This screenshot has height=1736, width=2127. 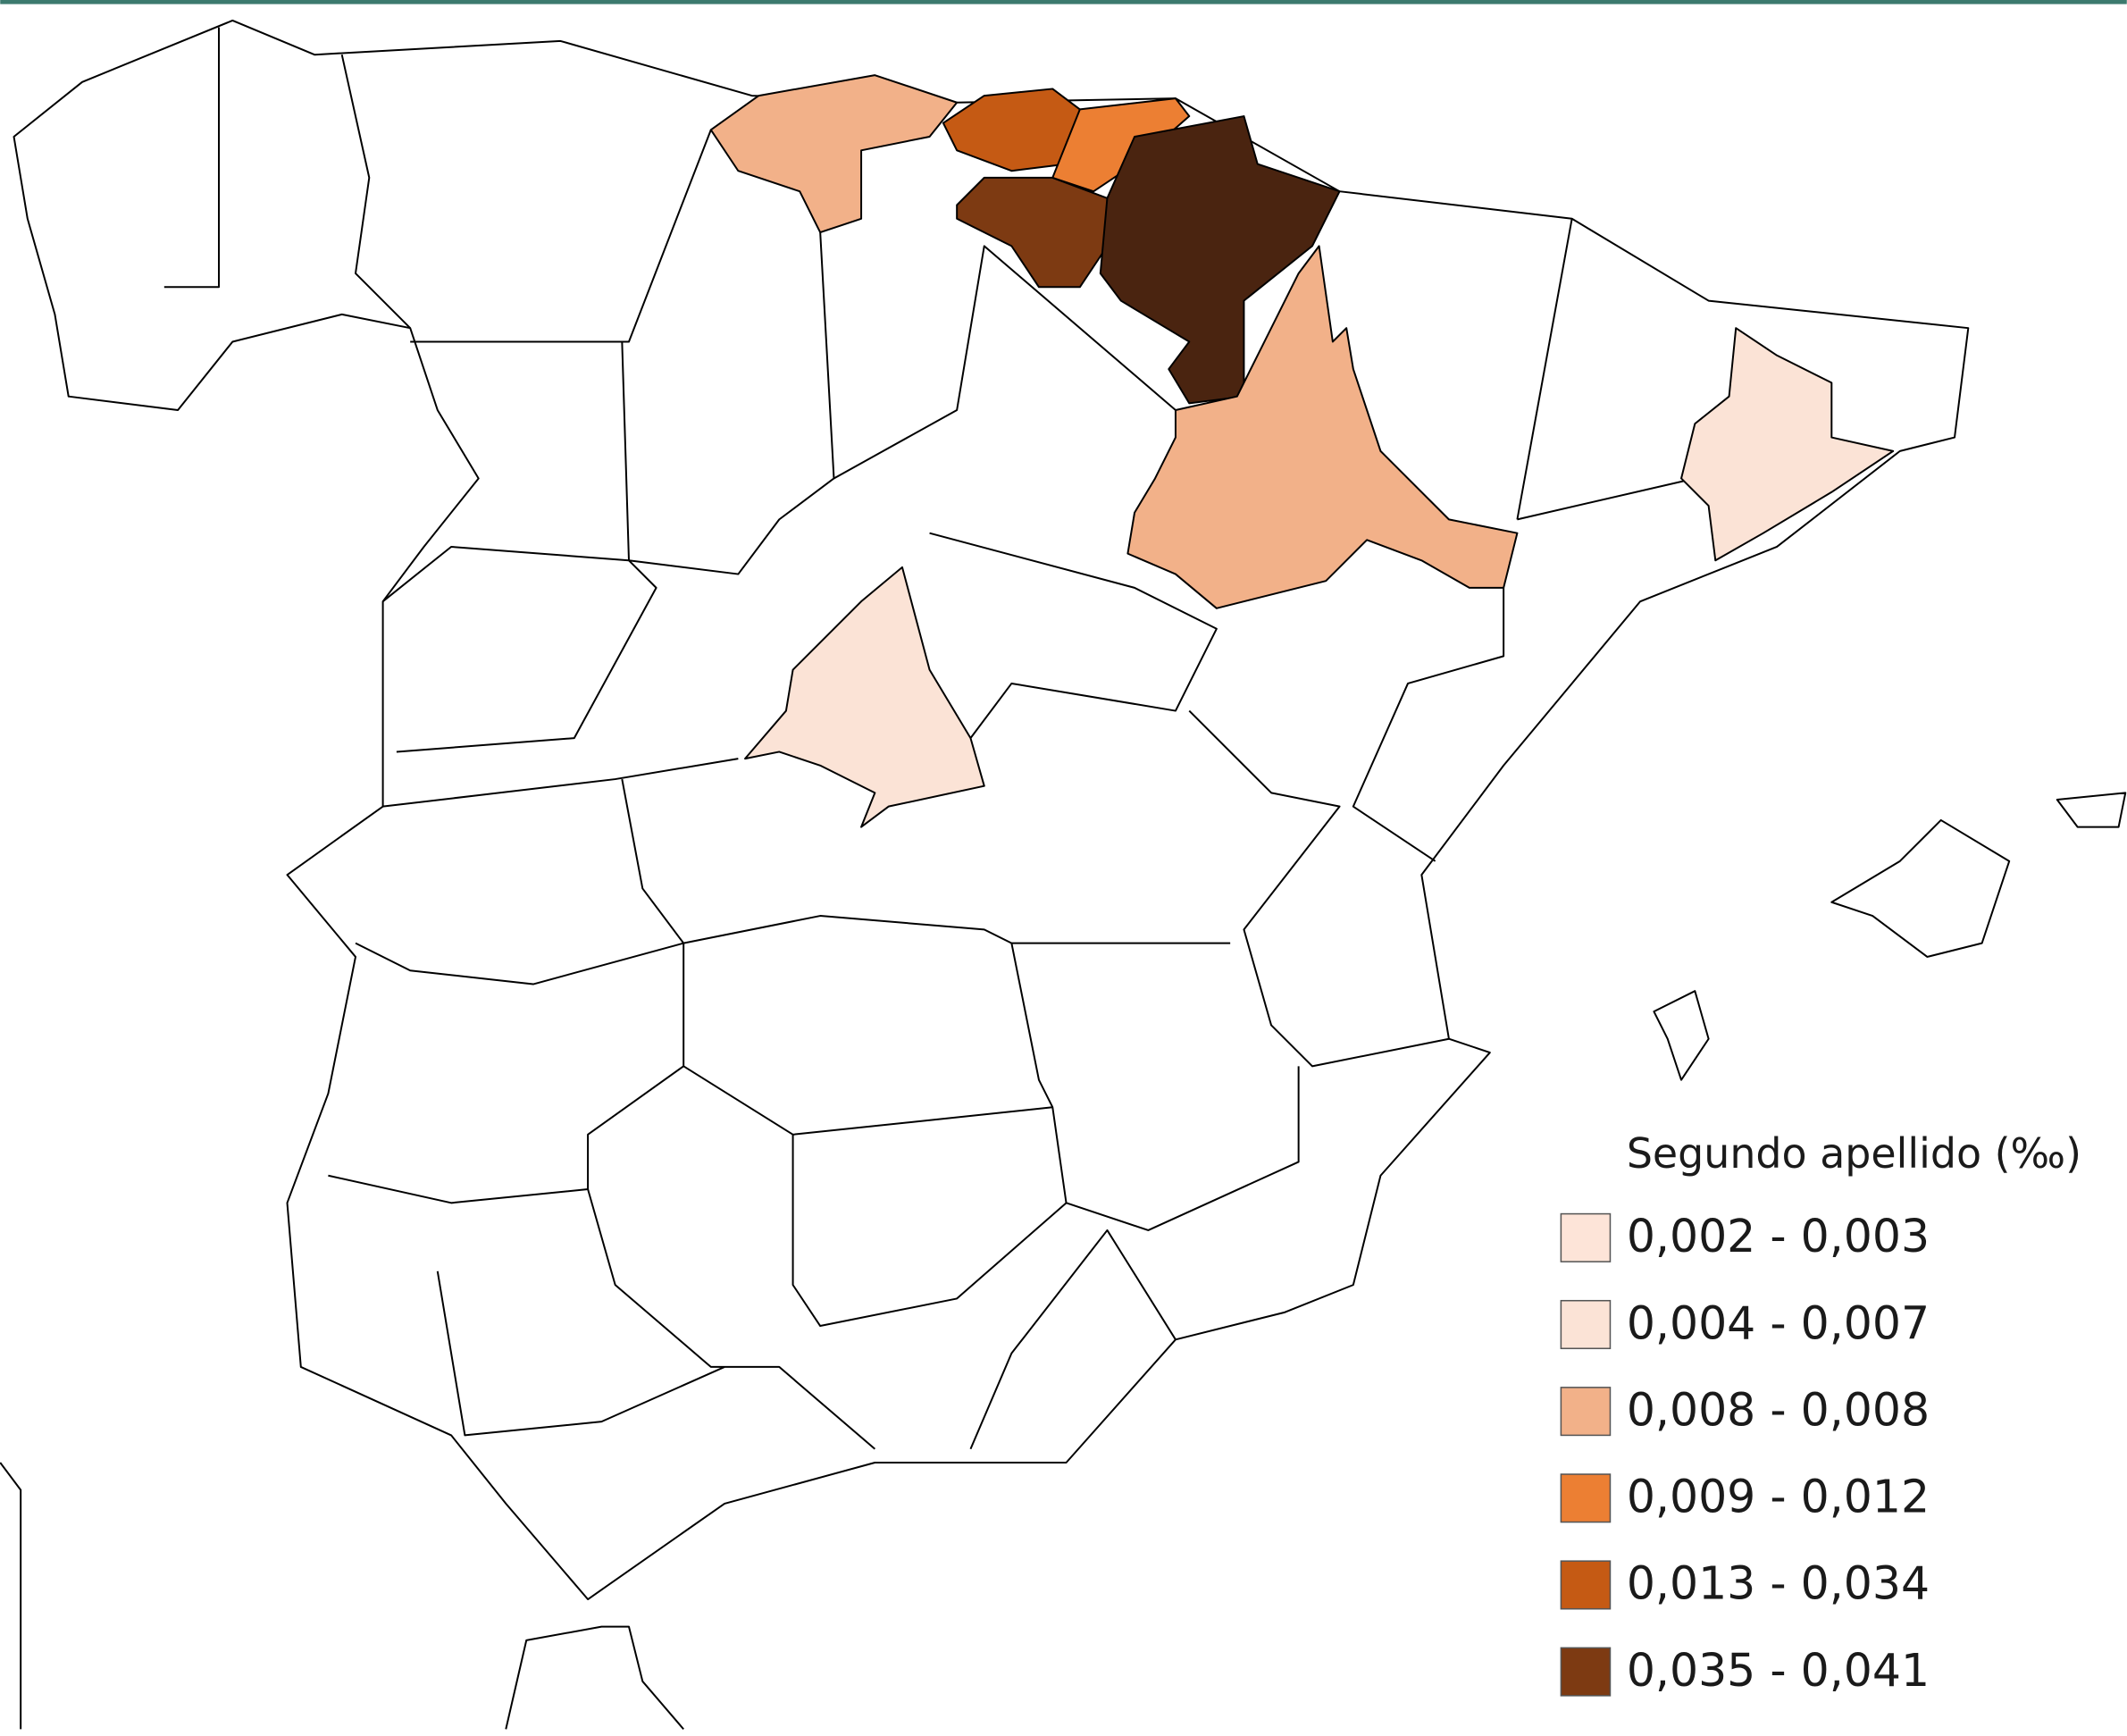 I want to click on morocco-coast, so click(x=594, y=1677).